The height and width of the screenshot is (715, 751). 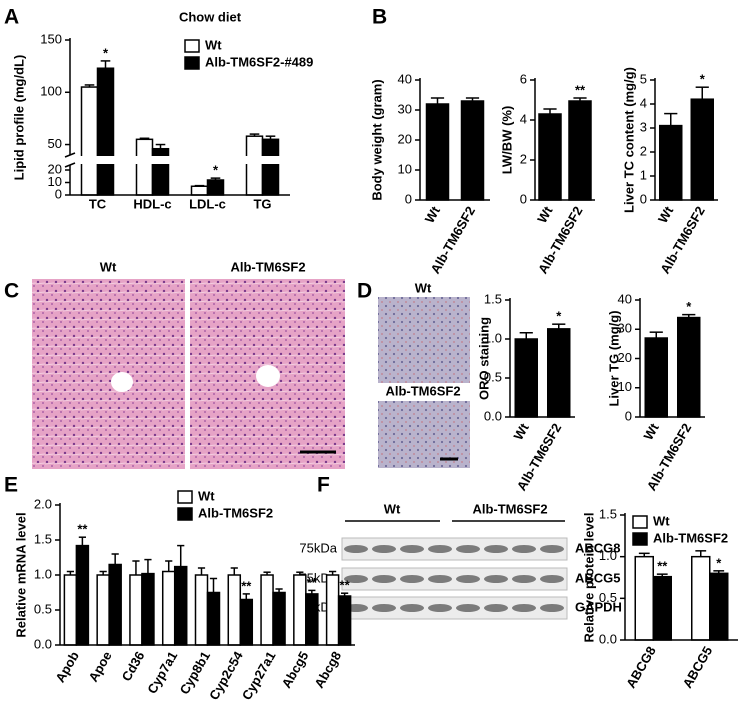 What do you see at coordinates (643, 126) in the screenshot?
I see `y-tick-label: 3` at bounding box center [643, 126].